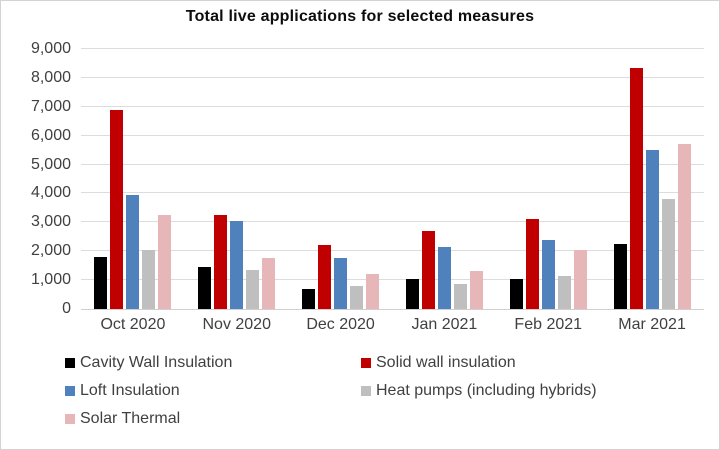 This screenshot has height=450, width=720. Describe the element at coordinates (213, 391) in the screenshot. I see `legend-item: Loft Insulation` at that location.